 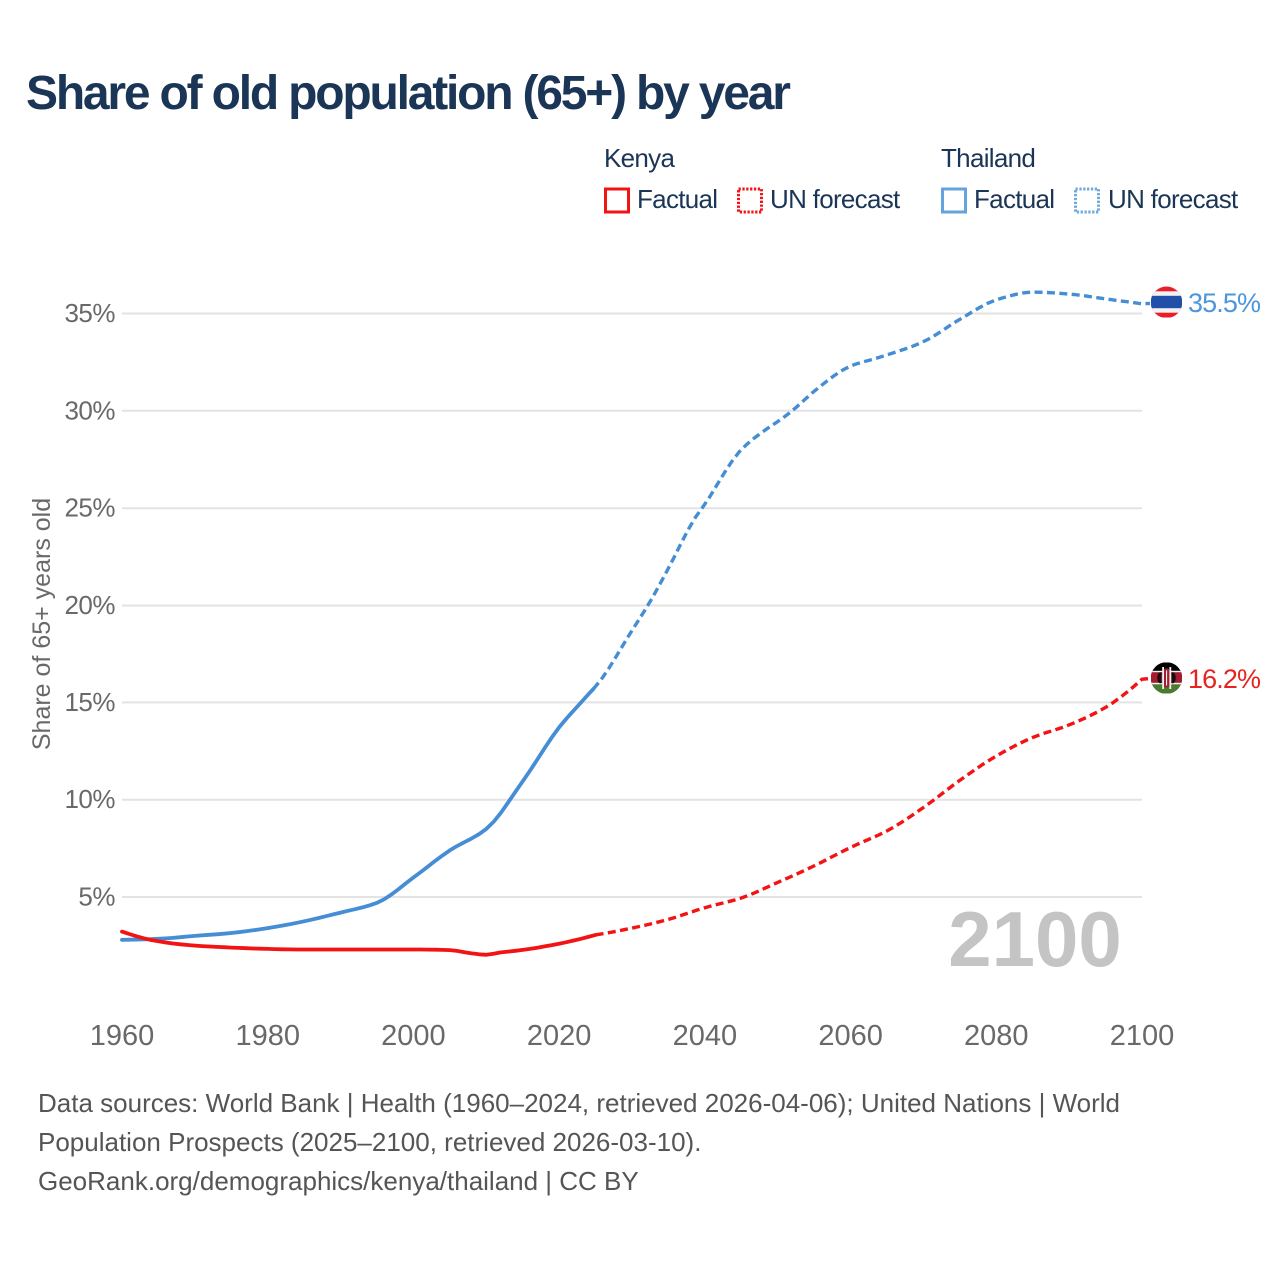 What do you see at coordinates (639, 158) in the screenshot?
I see `svg-text: Kenya` at bounding box center [639, 158].